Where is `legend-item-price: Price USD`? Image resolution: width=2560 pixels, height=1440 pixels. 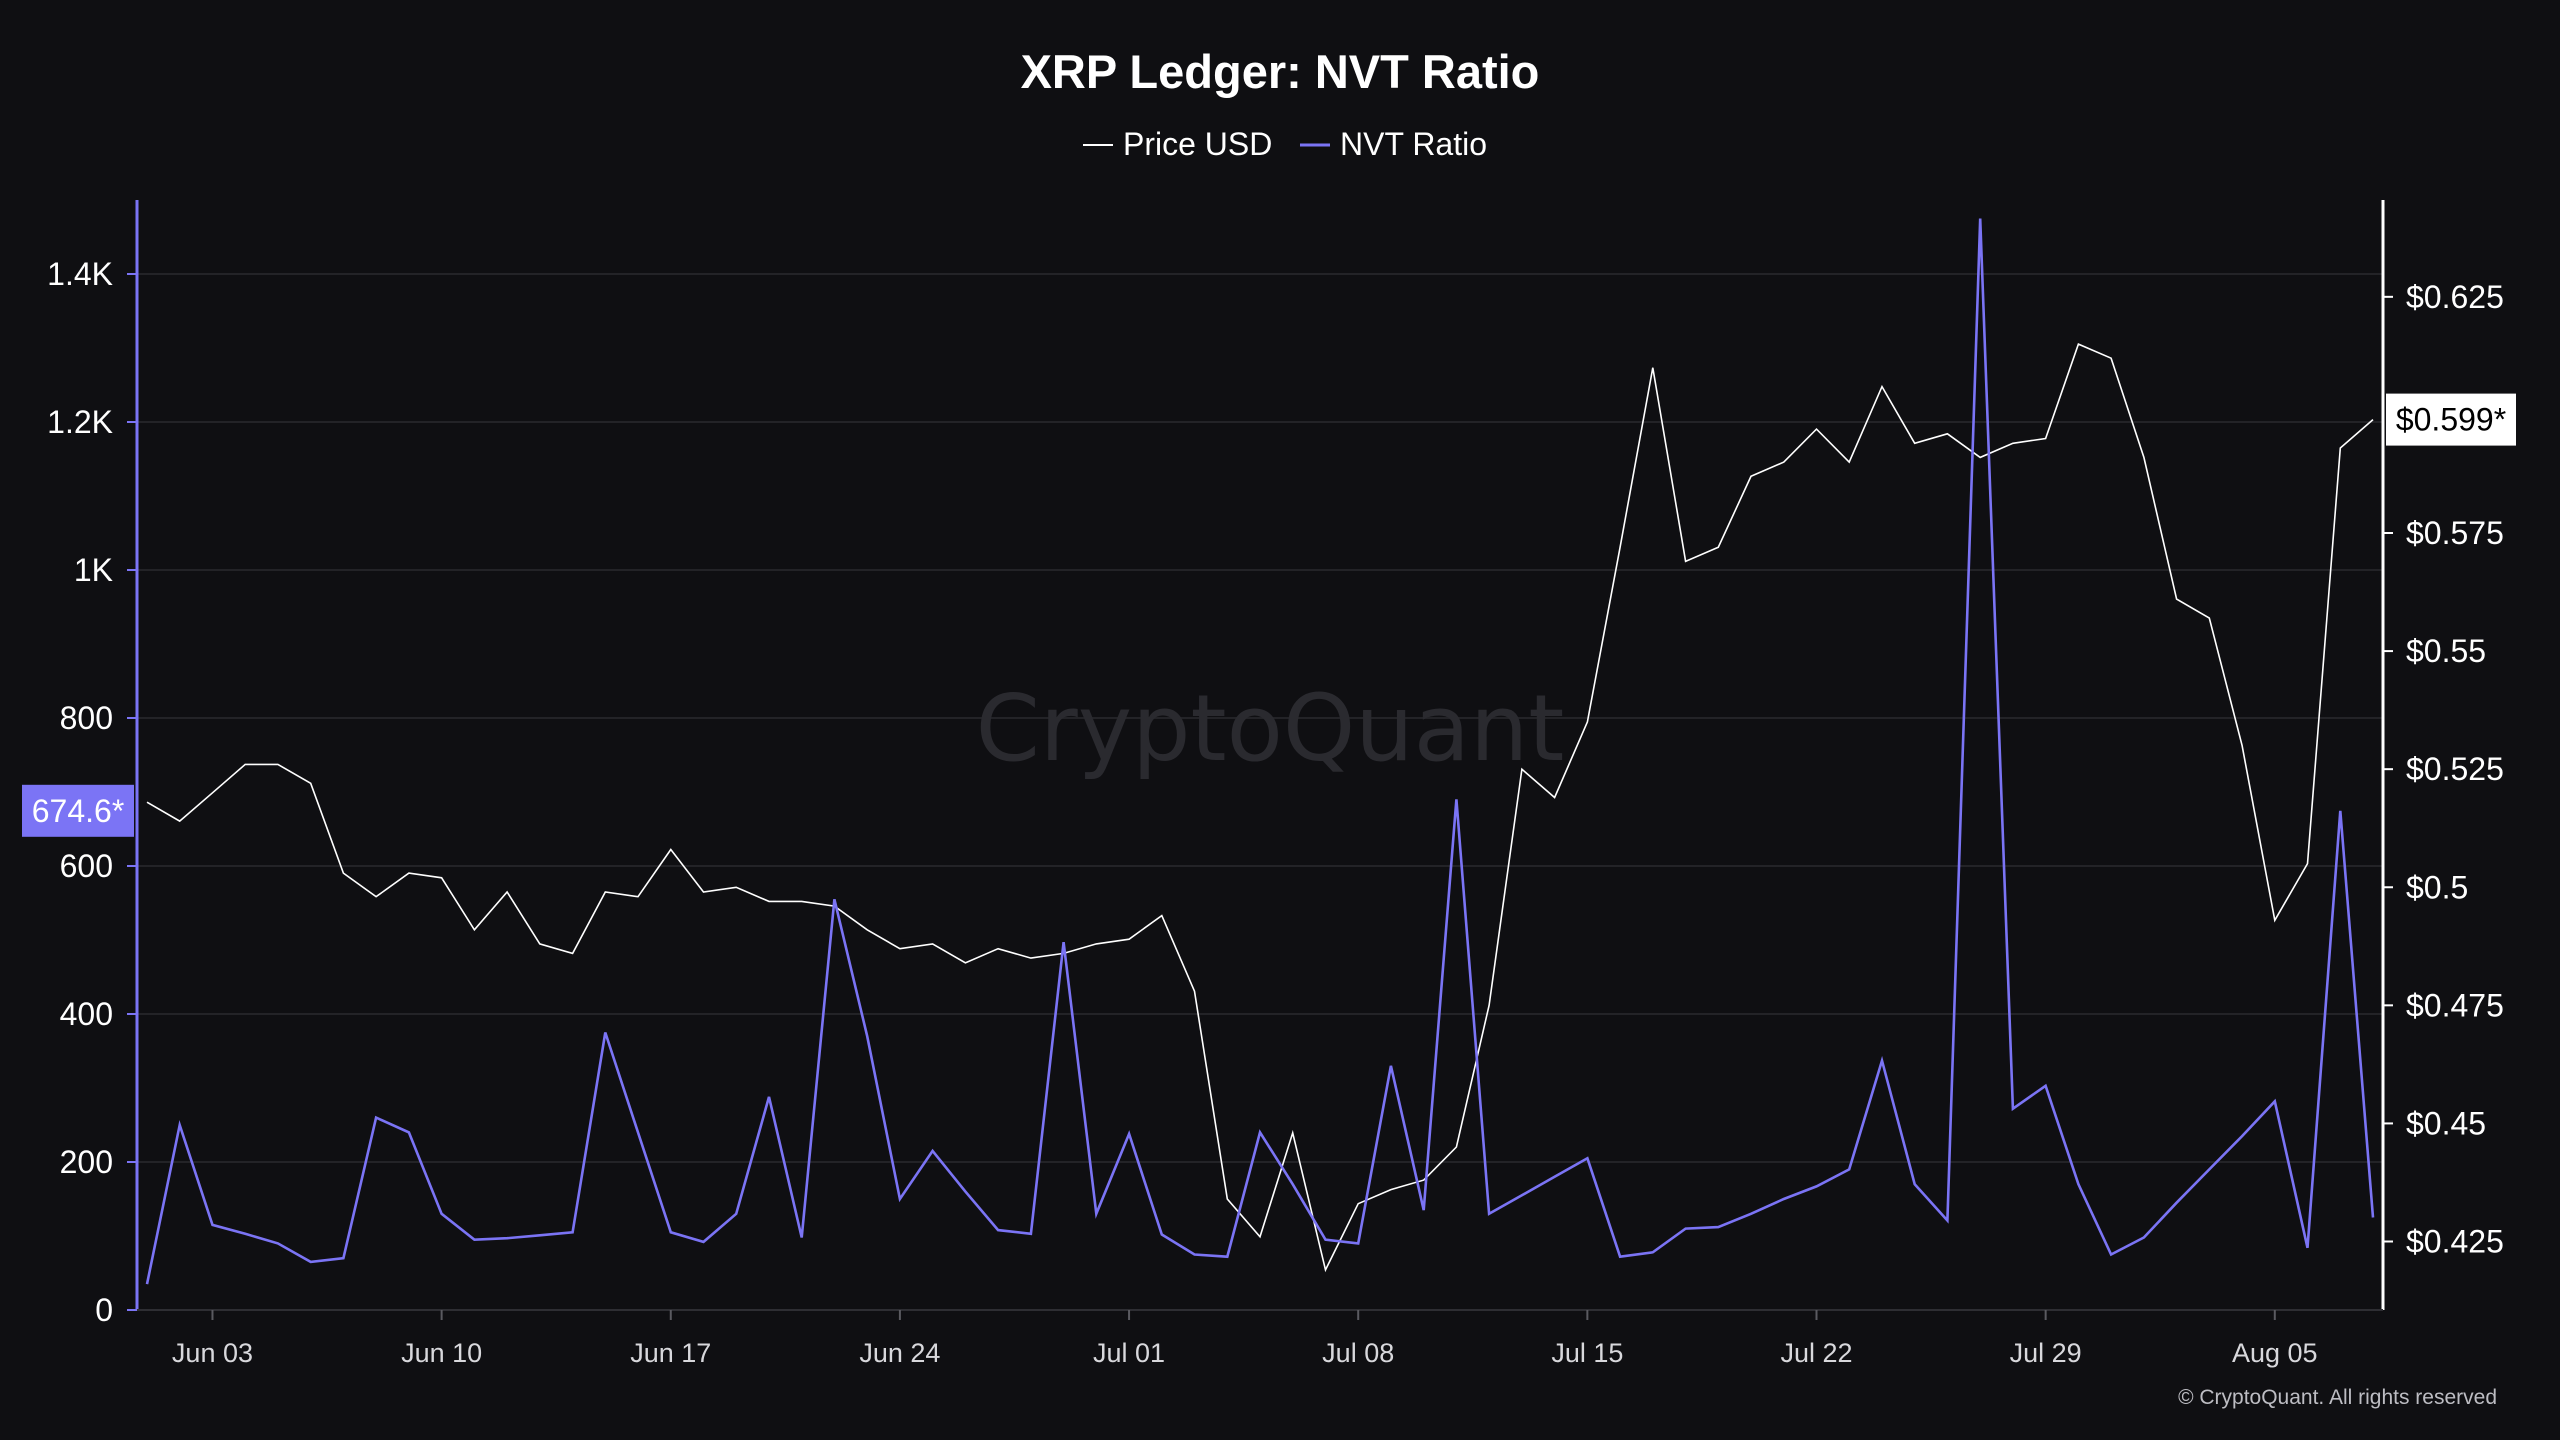
legend-item-price: Price USD is located at coordinates (1177, 144).